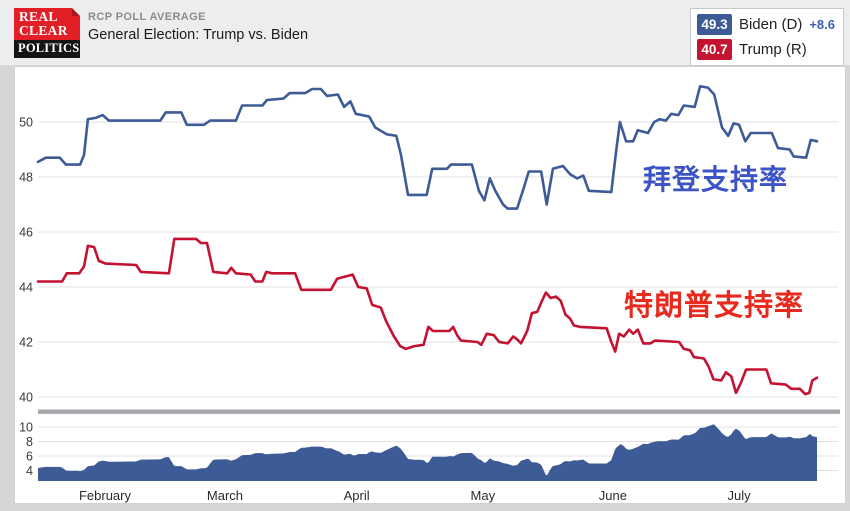 This screenshot has width=850, height=511. Describe the element at coordinates (714, 24) in the screenshot. I see `biden-value-badge: 49.3` at that location.